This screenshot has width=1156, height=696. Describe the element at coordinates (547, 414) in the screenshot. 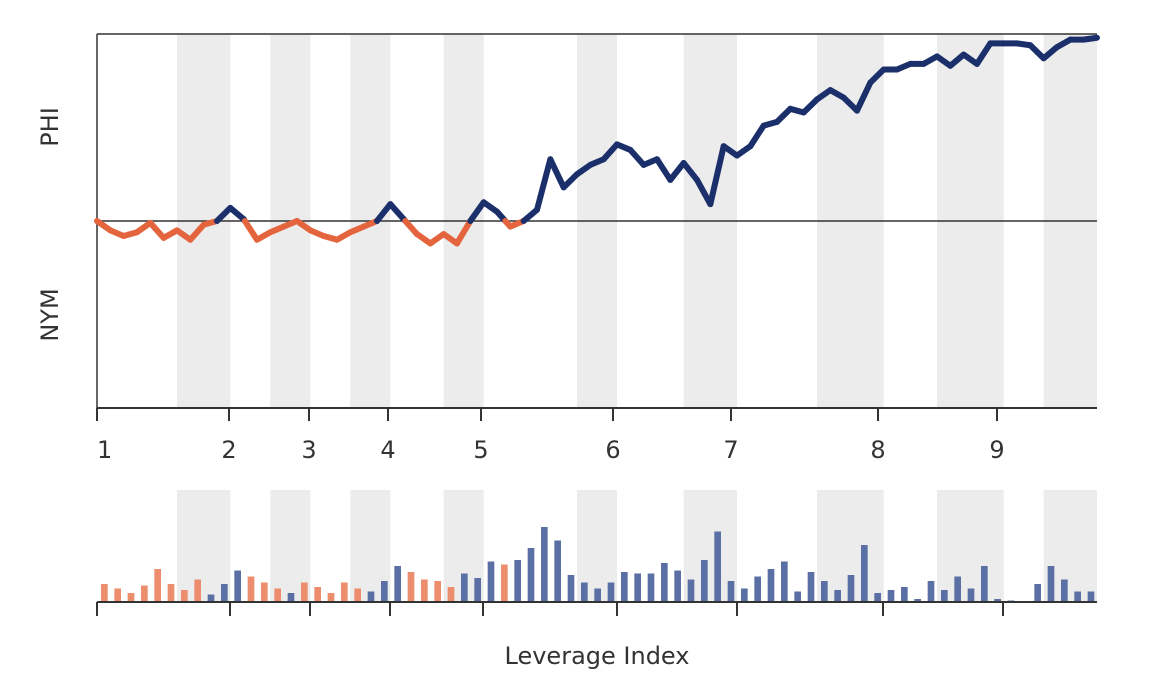

I see `top-x-axis-ticks` at that location.